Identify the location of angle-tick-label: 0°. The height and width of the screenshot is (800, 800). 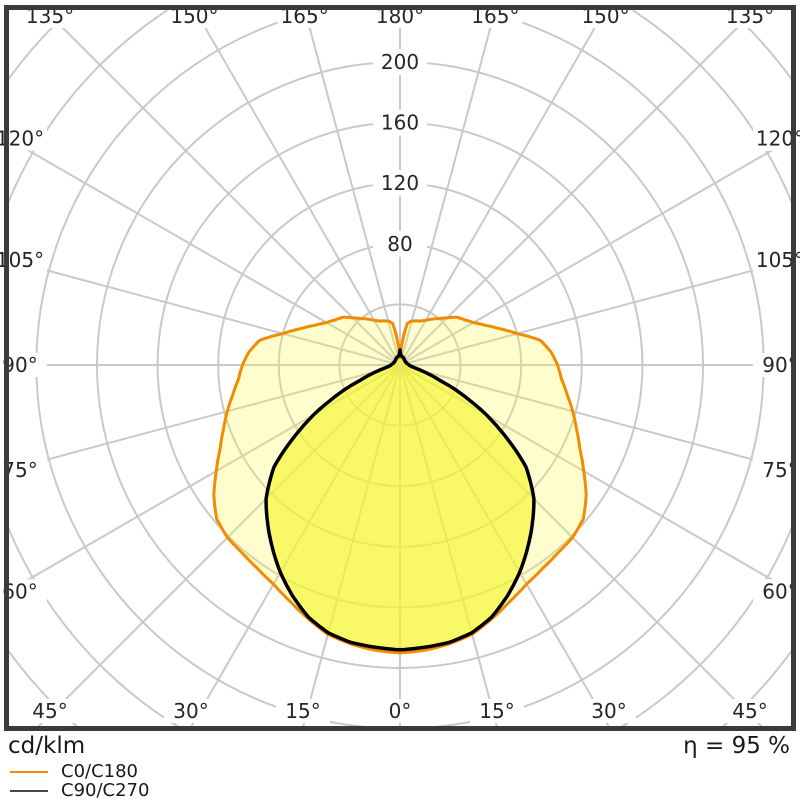
(400, 711).